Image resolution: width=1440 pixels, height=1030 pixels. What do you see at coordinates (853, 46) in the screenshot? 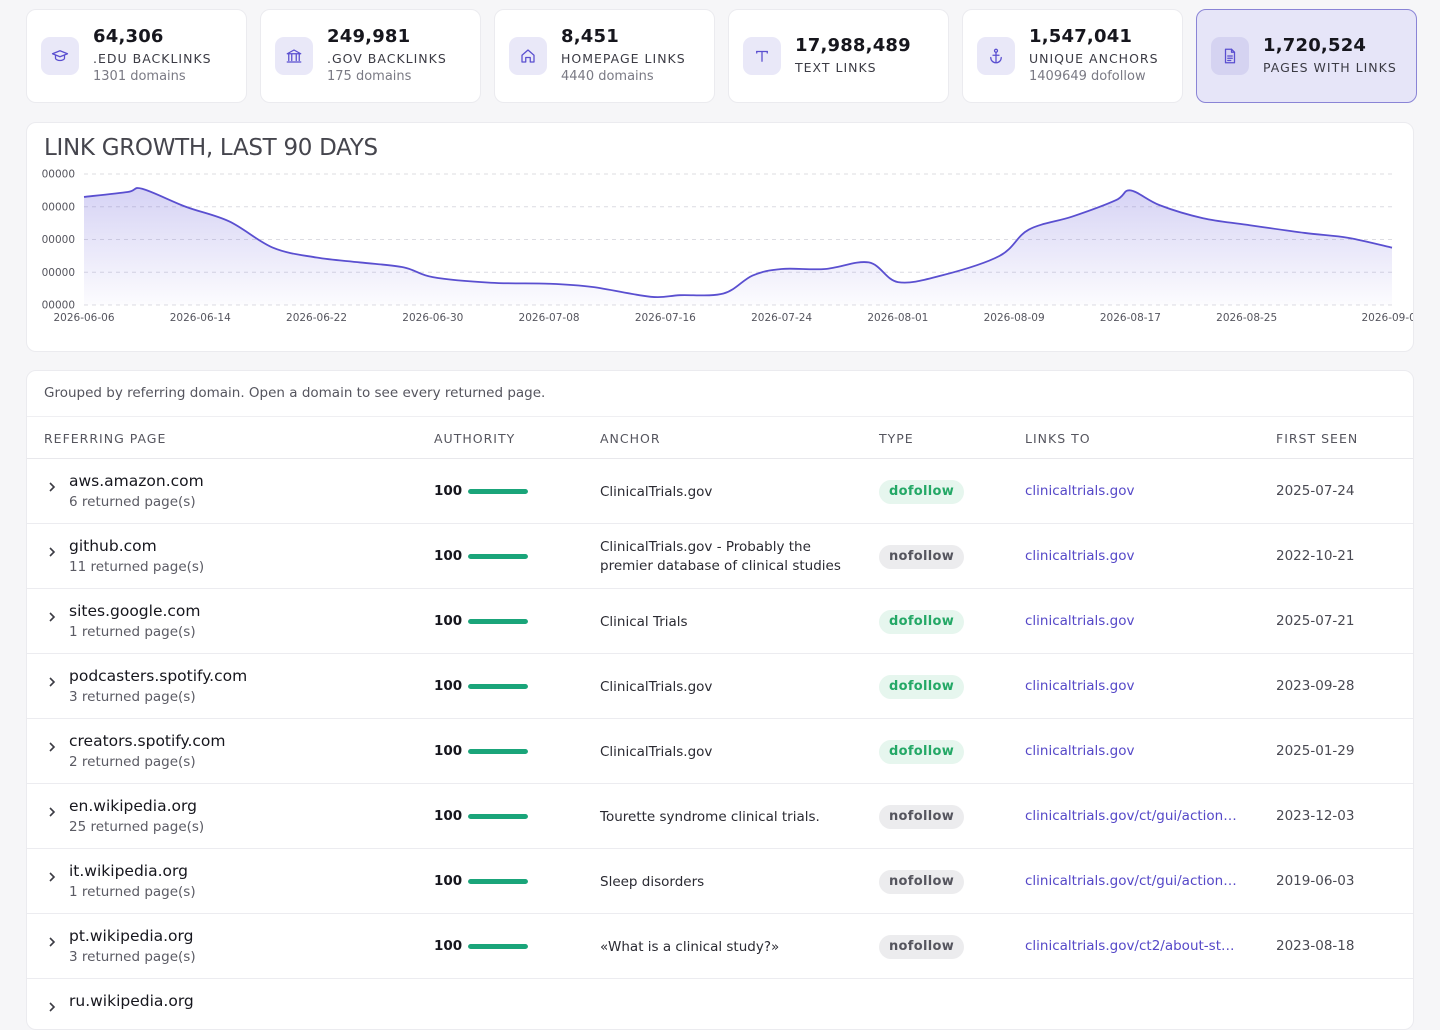
I see `stat-value: 17,988,489` at bounding box center [853, 46].